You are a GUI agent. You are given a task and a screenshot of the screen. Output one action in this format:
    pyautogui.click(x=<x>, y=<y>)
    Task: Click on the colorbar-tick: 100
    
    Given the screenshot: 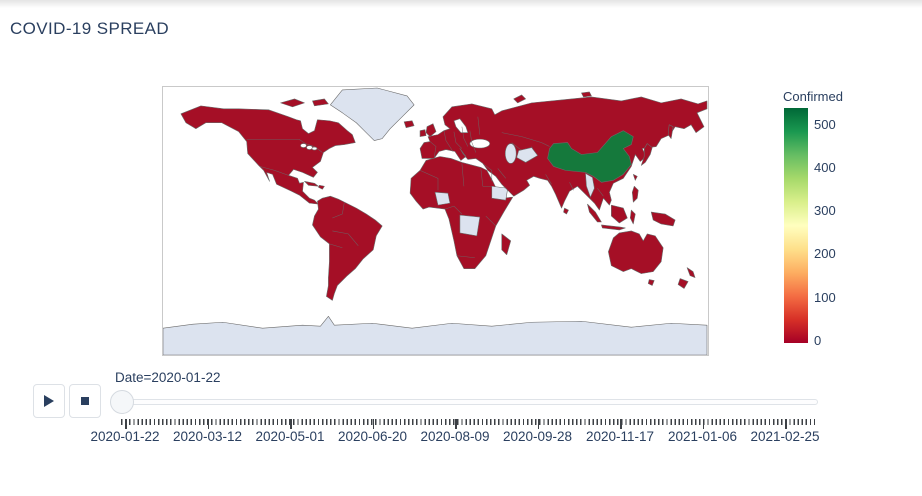 What is the action you would take?
    pyautogui.click(x=825, y=297)
    